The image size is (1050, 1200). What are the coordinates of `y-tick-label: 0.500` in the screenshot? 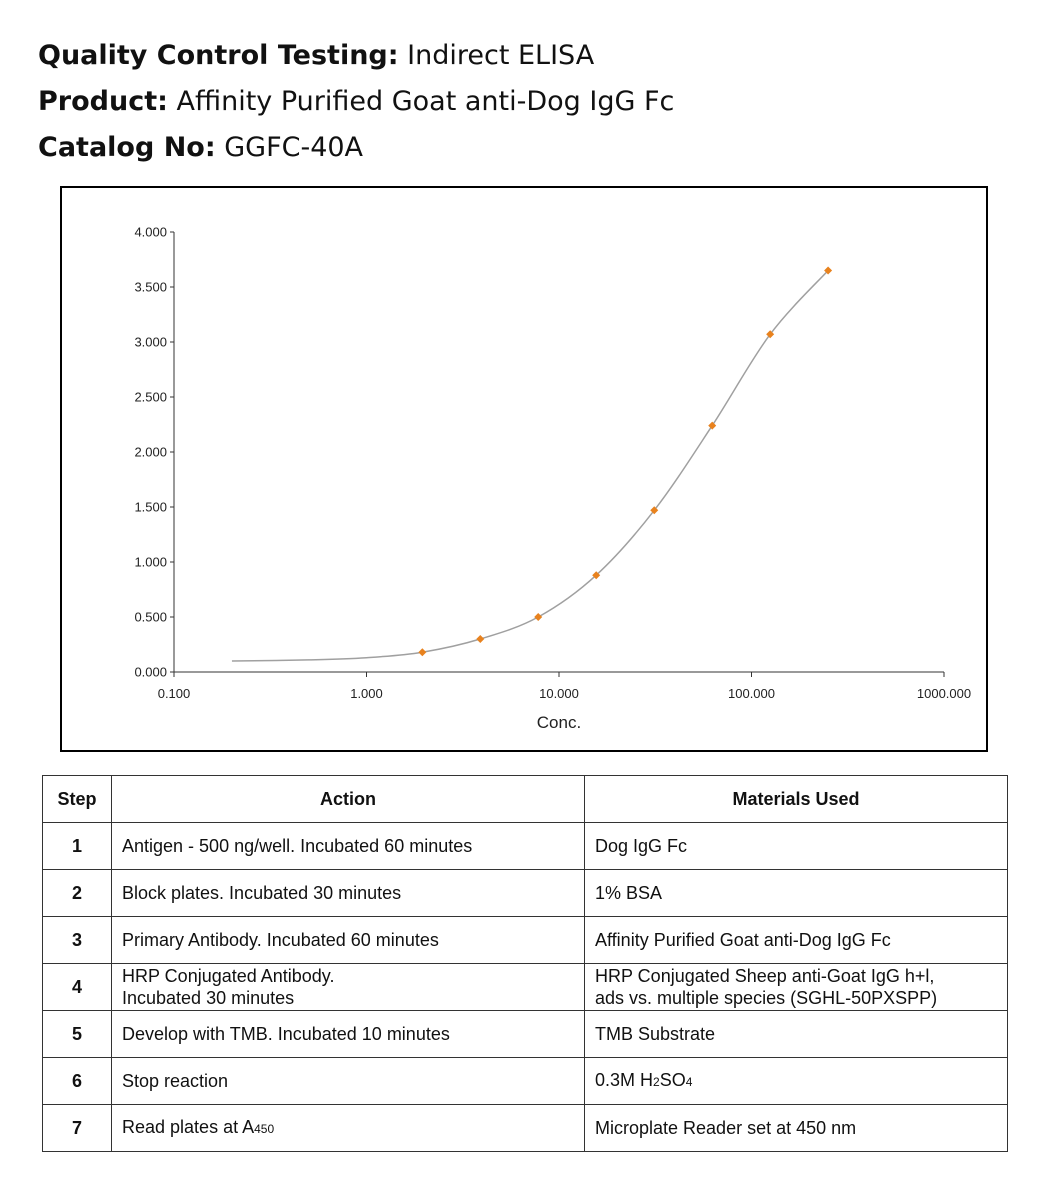 It's located at (150, 617).